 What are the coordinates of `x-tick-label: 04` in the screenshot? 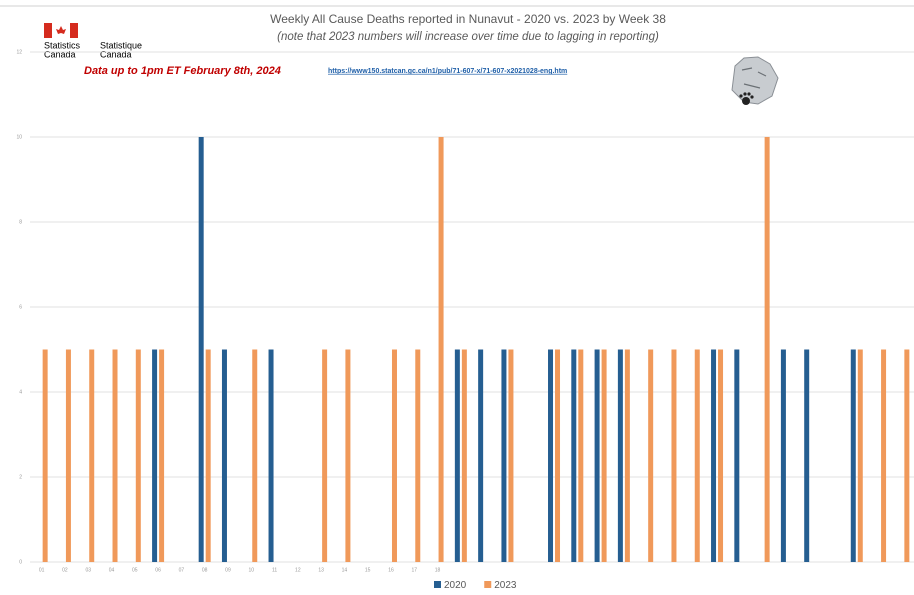 It's located at (112, 570).